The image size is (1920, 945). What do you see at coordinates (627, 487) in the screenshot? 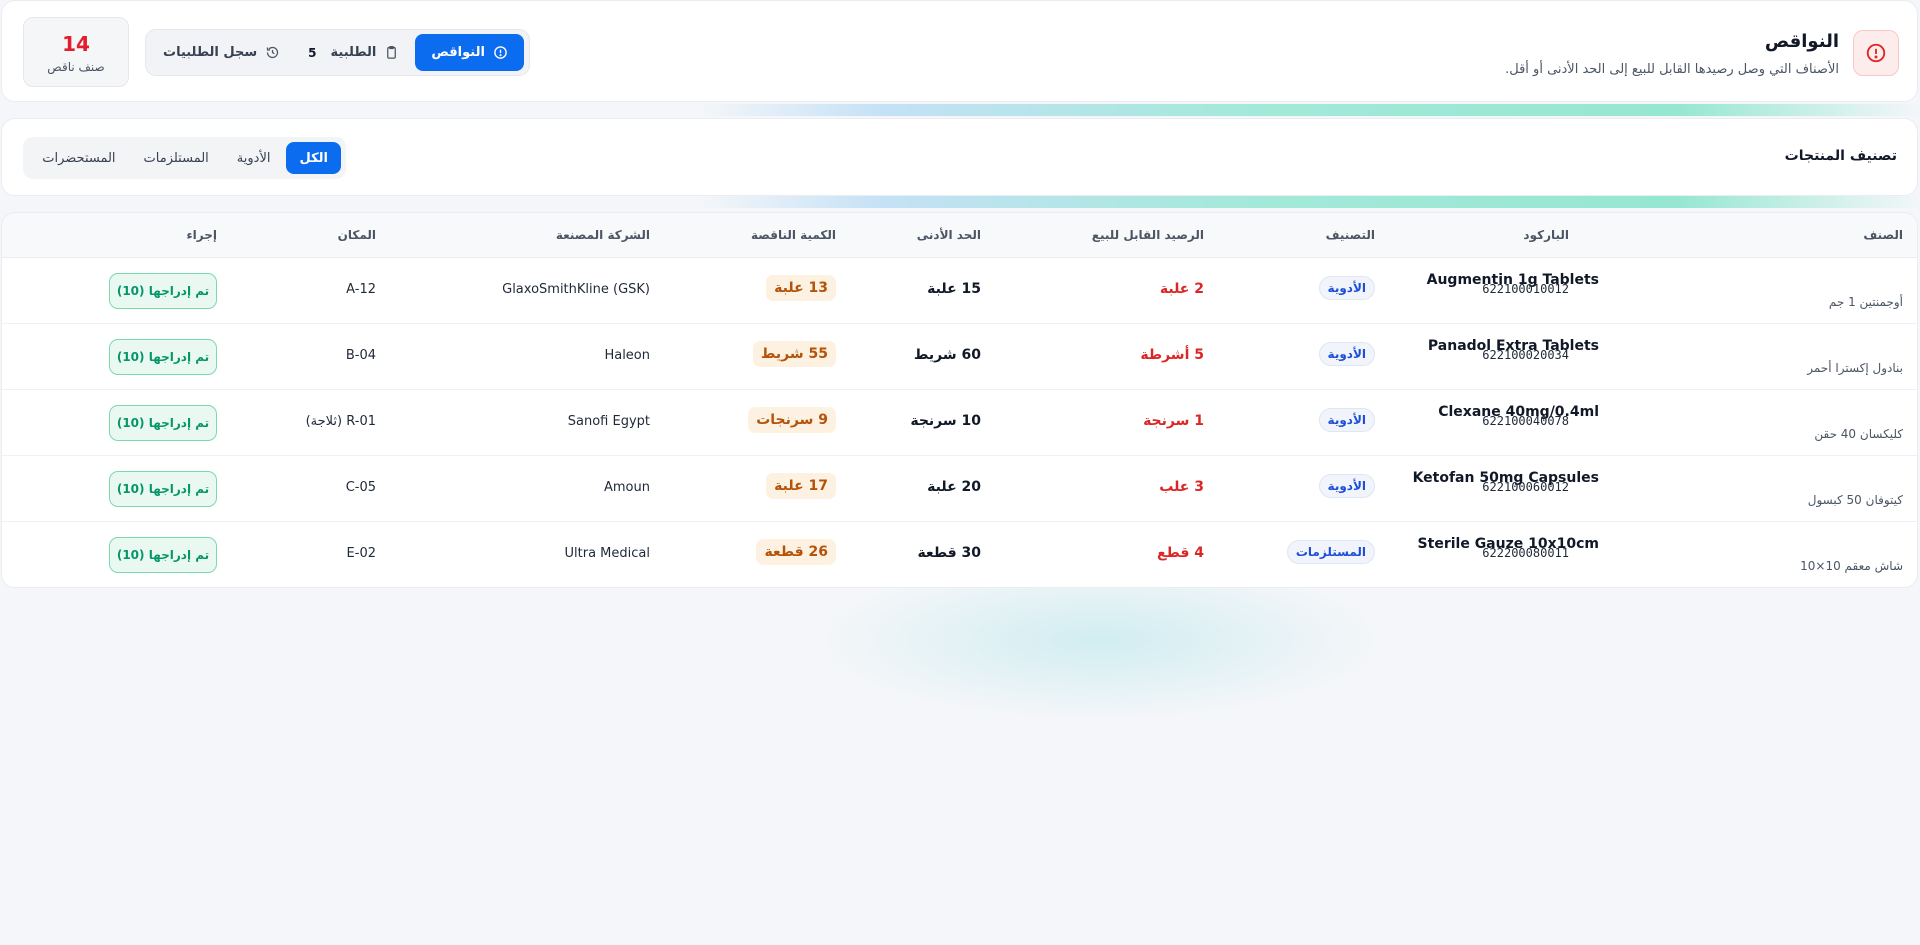
I see `manufacturer: Amoun` at bounding box center [627, 487].